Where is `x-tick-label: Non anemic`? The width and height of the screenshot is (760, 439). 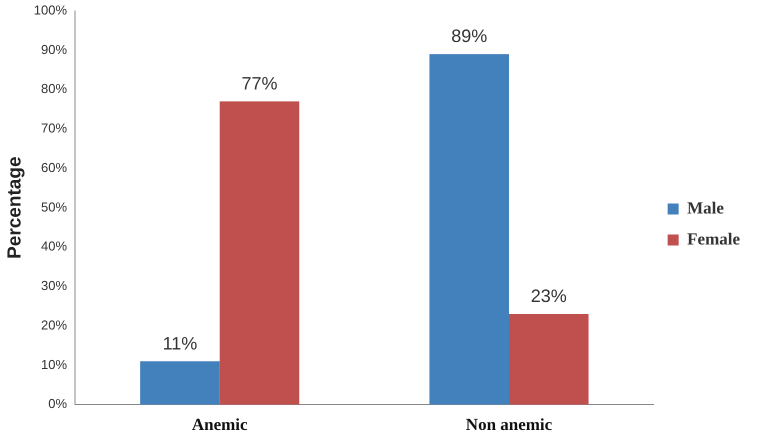 x-tick-label: Non anemic is located at coordinates (509, 424).